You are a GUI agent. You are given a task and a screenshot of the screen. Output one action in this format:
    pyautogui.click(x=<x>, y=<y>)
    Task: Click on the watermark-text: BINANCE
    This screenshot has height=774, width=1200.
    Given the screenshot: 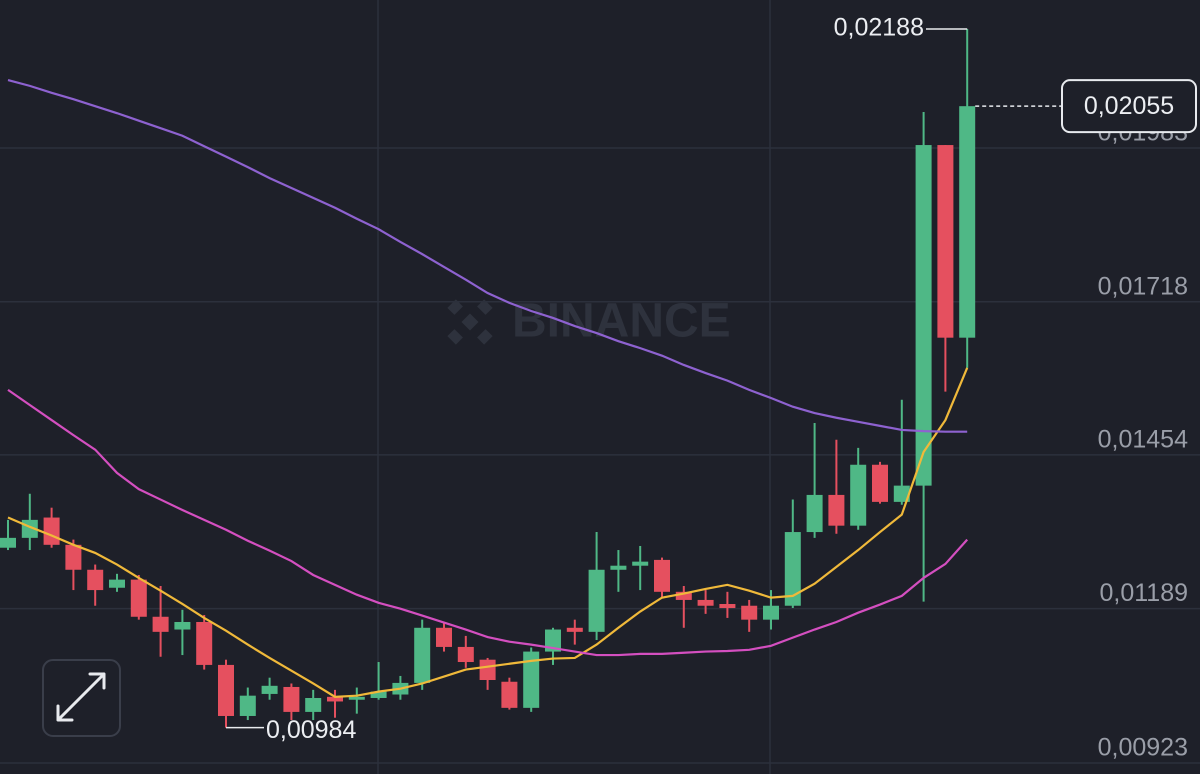 What is the action you would take?
    pyautogui.click(x=621, y=321)
    